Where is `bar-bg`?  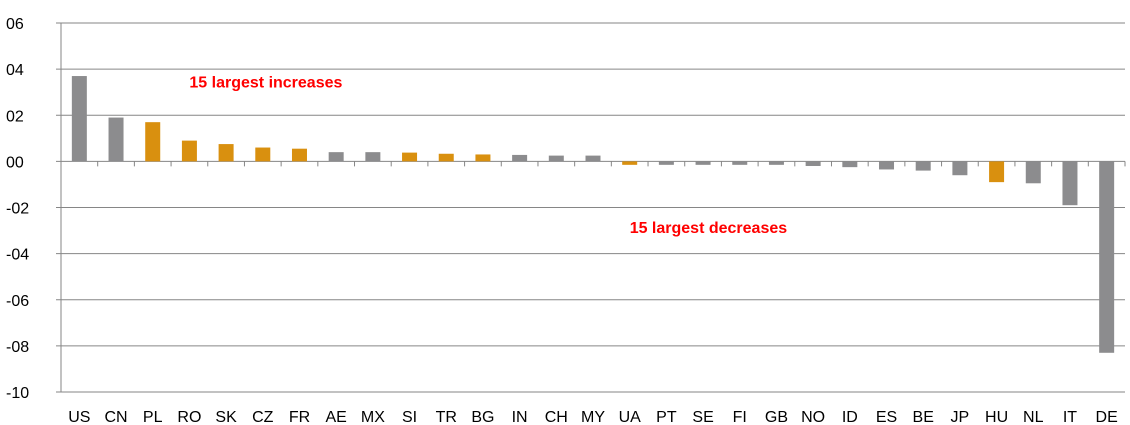 bar-bg is located at coordinates (483, 158).